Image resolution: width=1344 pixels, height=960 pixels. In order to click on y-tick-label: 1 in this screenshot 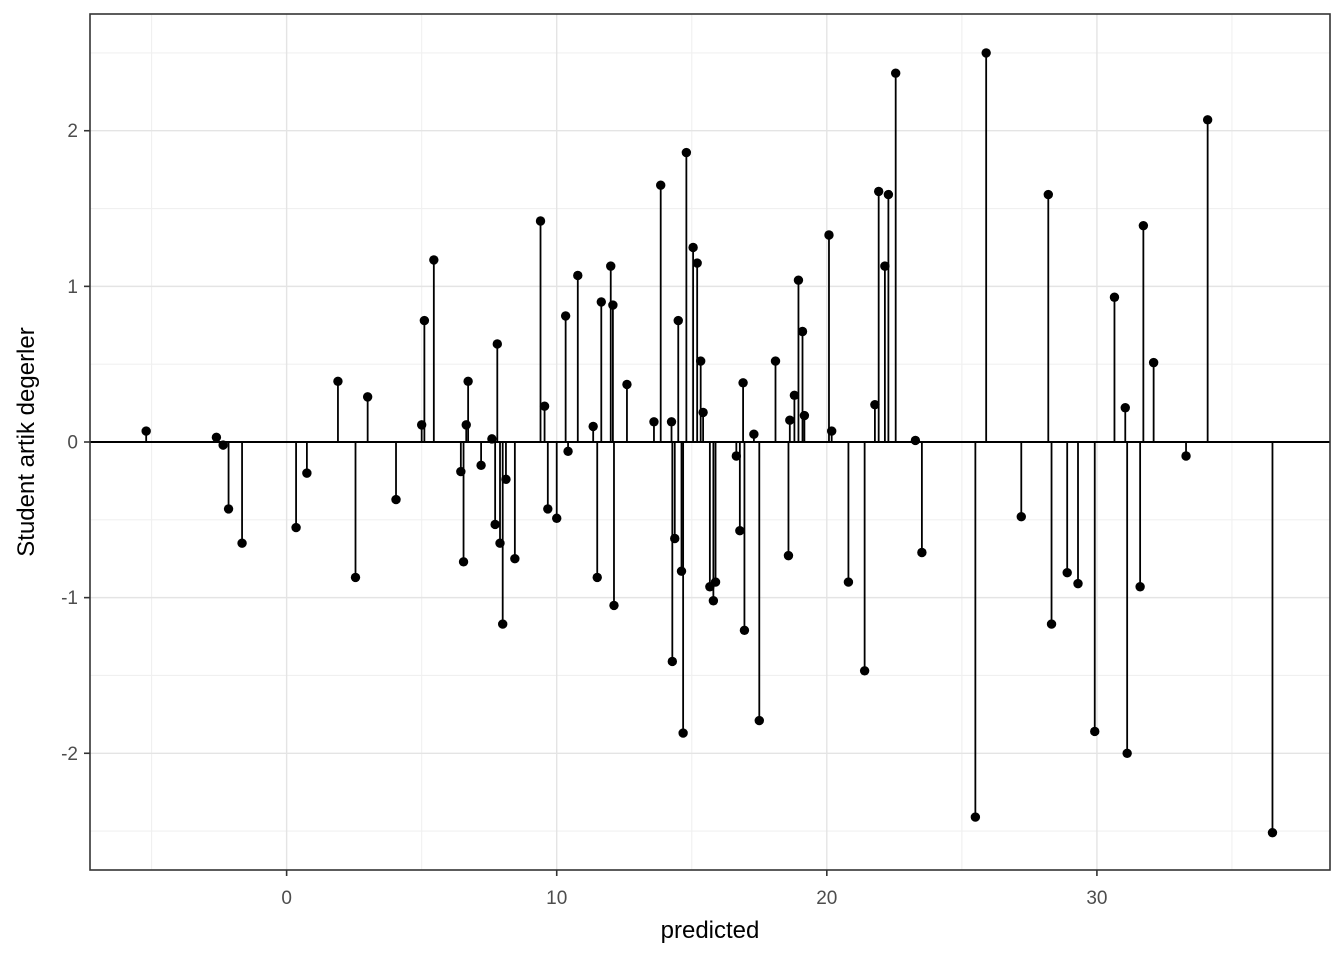, I will do `click(72, 287)`.